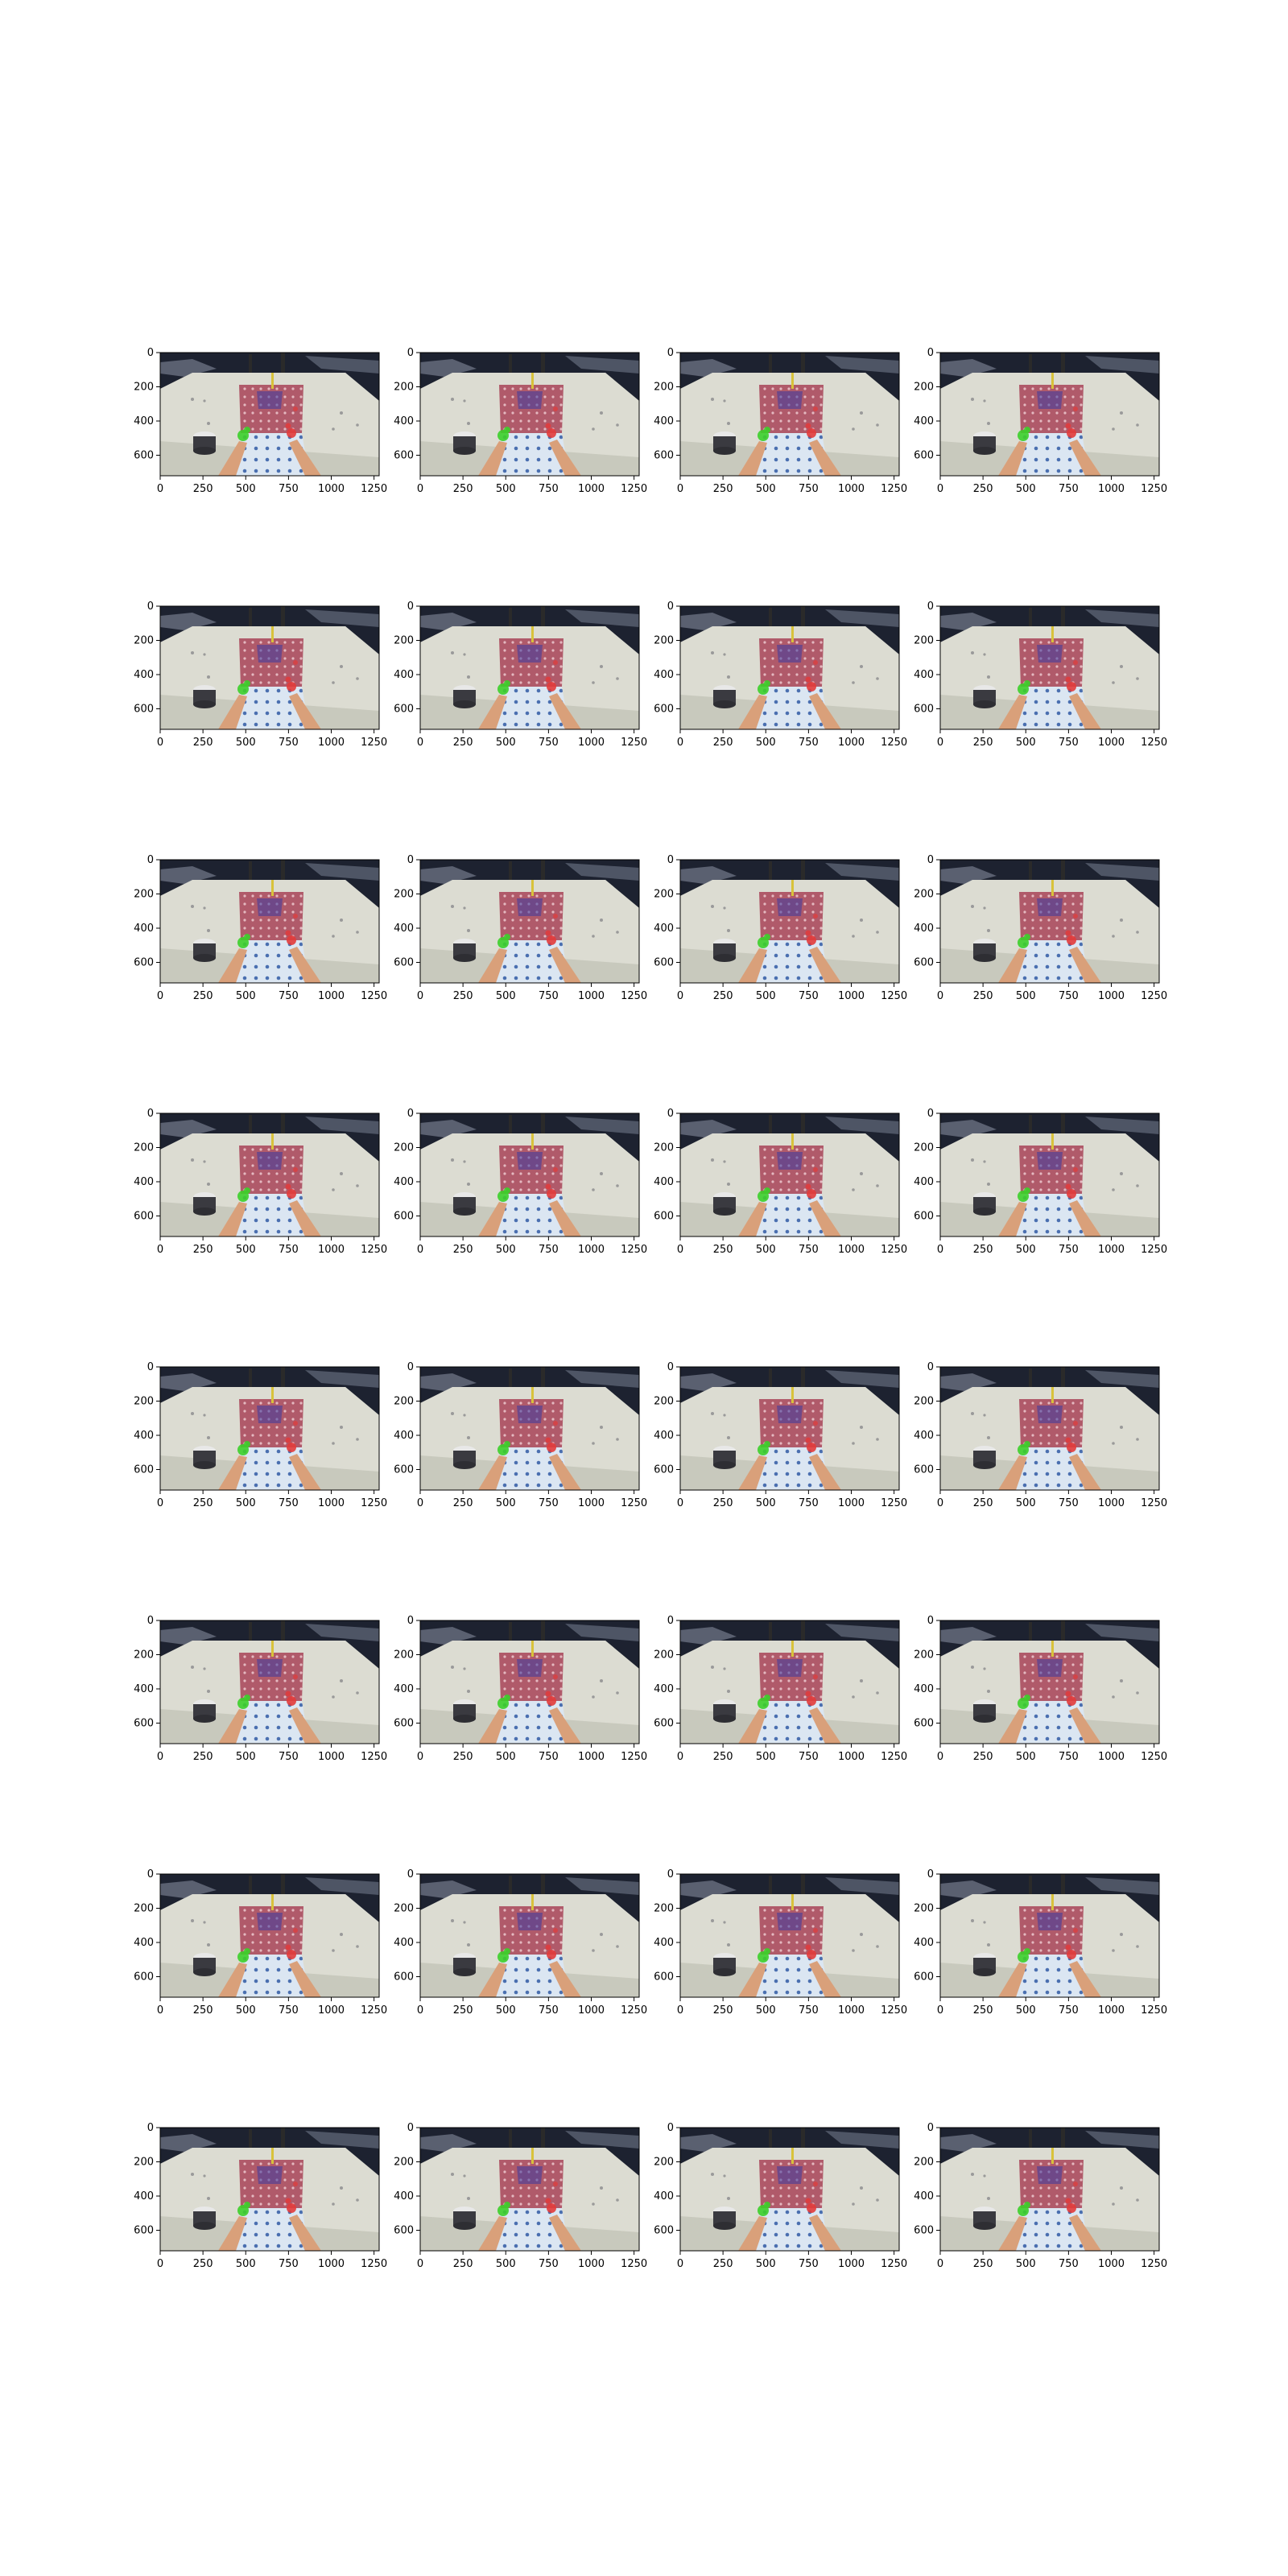 Image resolution: width=1288 pixels, height=2576 pixels. What do you see at coordinates (1040, 1182) in the screenshot?
I see `image-panel-r4-c4: 0 250 500 750 1000 1250 0 200 400 600` at bounding box center [1040, 1182].